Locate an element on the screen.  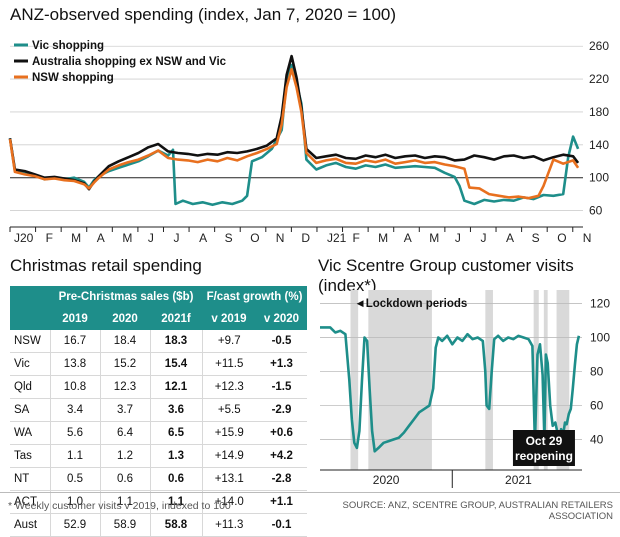
value-cell: +12.3 is located at coordinates (228, 387).